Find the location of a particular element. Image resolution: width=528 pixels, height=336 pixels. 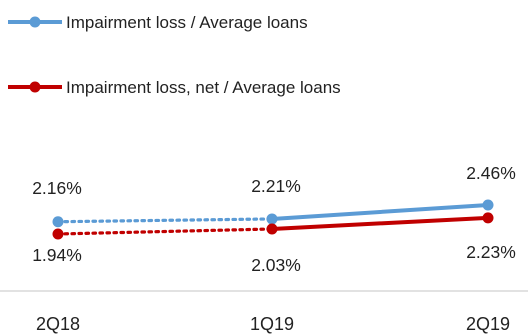

x-axis-ticks: 2Q18 1Q19 2Q19 is located at coordinates (273, 324).